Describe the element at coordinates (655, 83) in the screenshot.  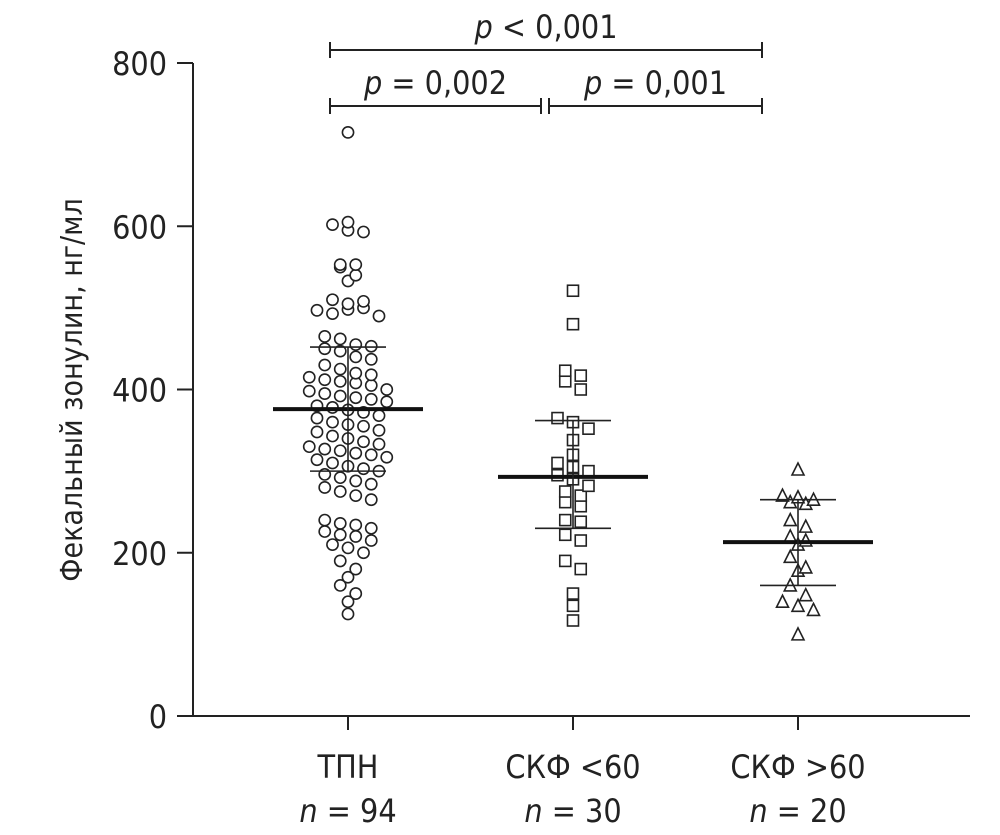
I see `p-value-label-2: p = 0,001` at that location.